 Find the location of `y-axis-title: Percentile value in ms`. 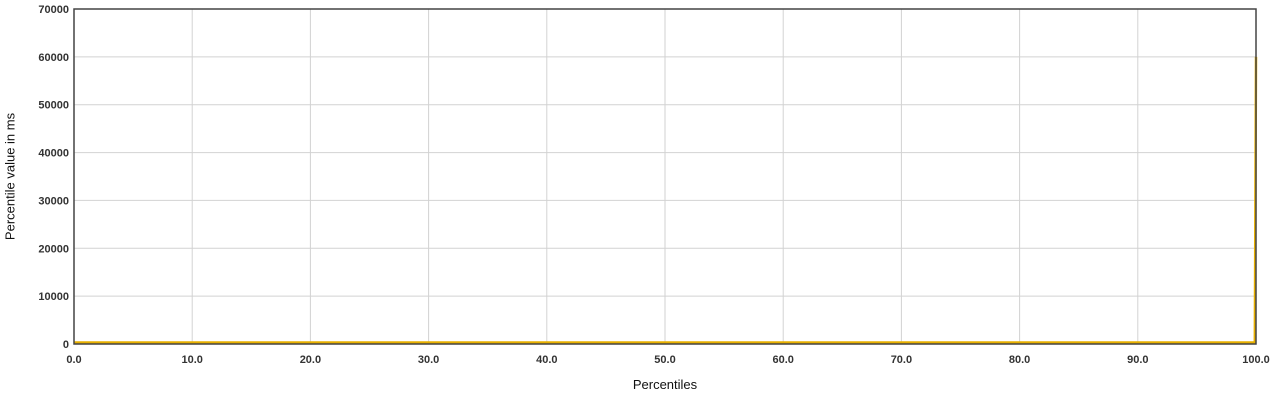

y-axis-title: Percentile value in ms is located at coordinates (9, 176).